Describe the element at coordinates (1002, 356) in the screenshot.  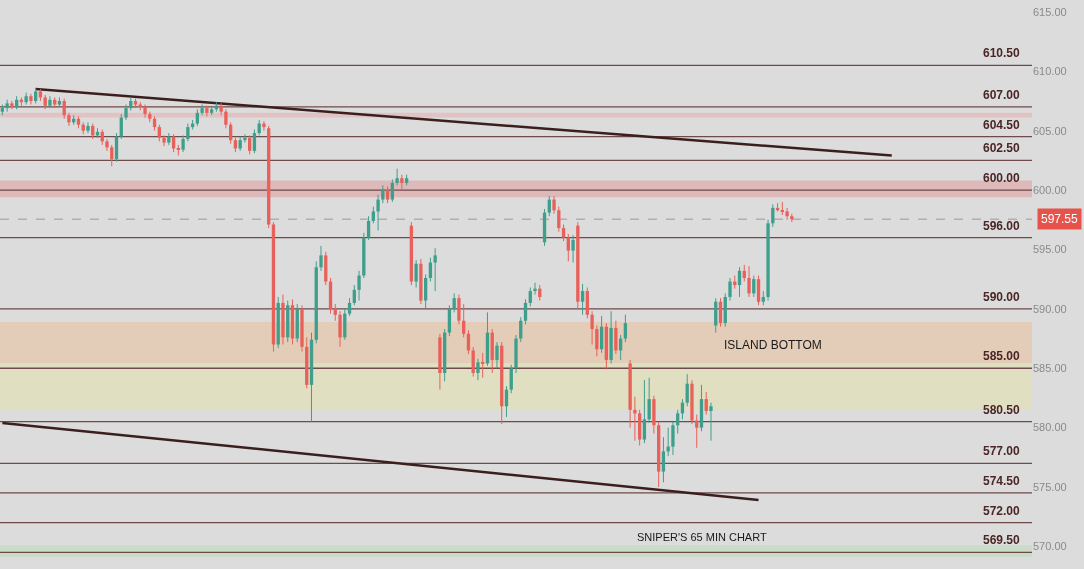
I see `ref-line-label: 585.00` at that location.